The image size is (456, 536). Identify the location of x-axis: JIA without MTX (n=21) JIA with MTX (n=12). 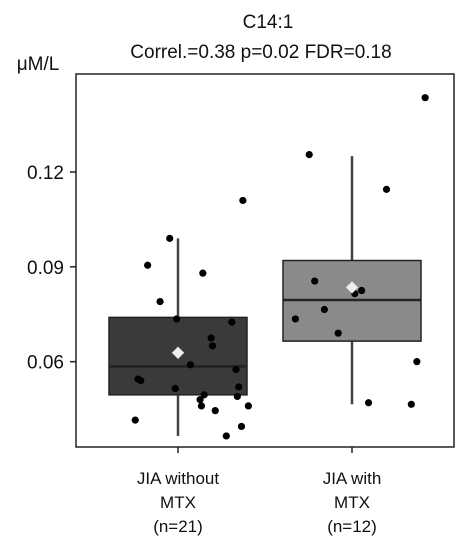
(259, 491).